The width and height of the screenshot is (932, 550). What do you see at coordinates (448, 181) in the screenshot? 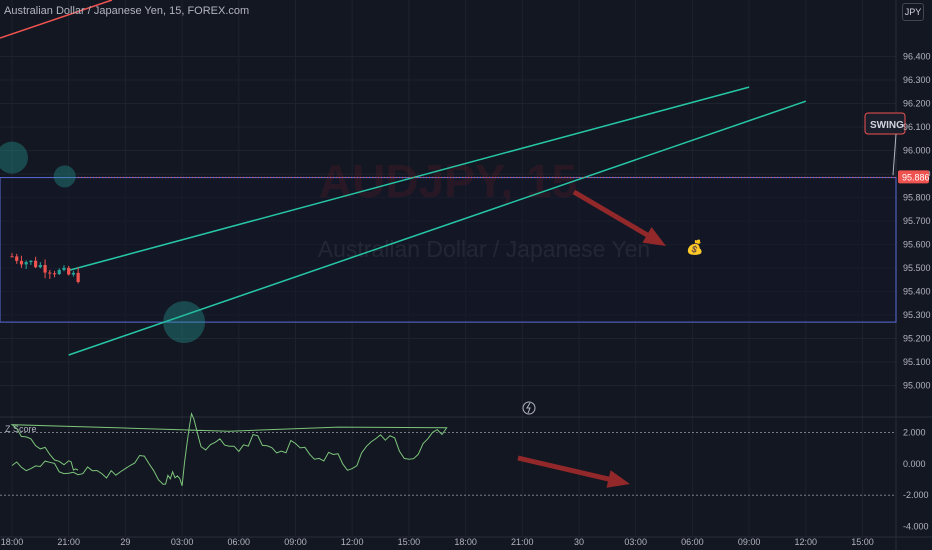
I see `watermark-symbol: AUDJPY, 15` at bounding box center [448, 181].